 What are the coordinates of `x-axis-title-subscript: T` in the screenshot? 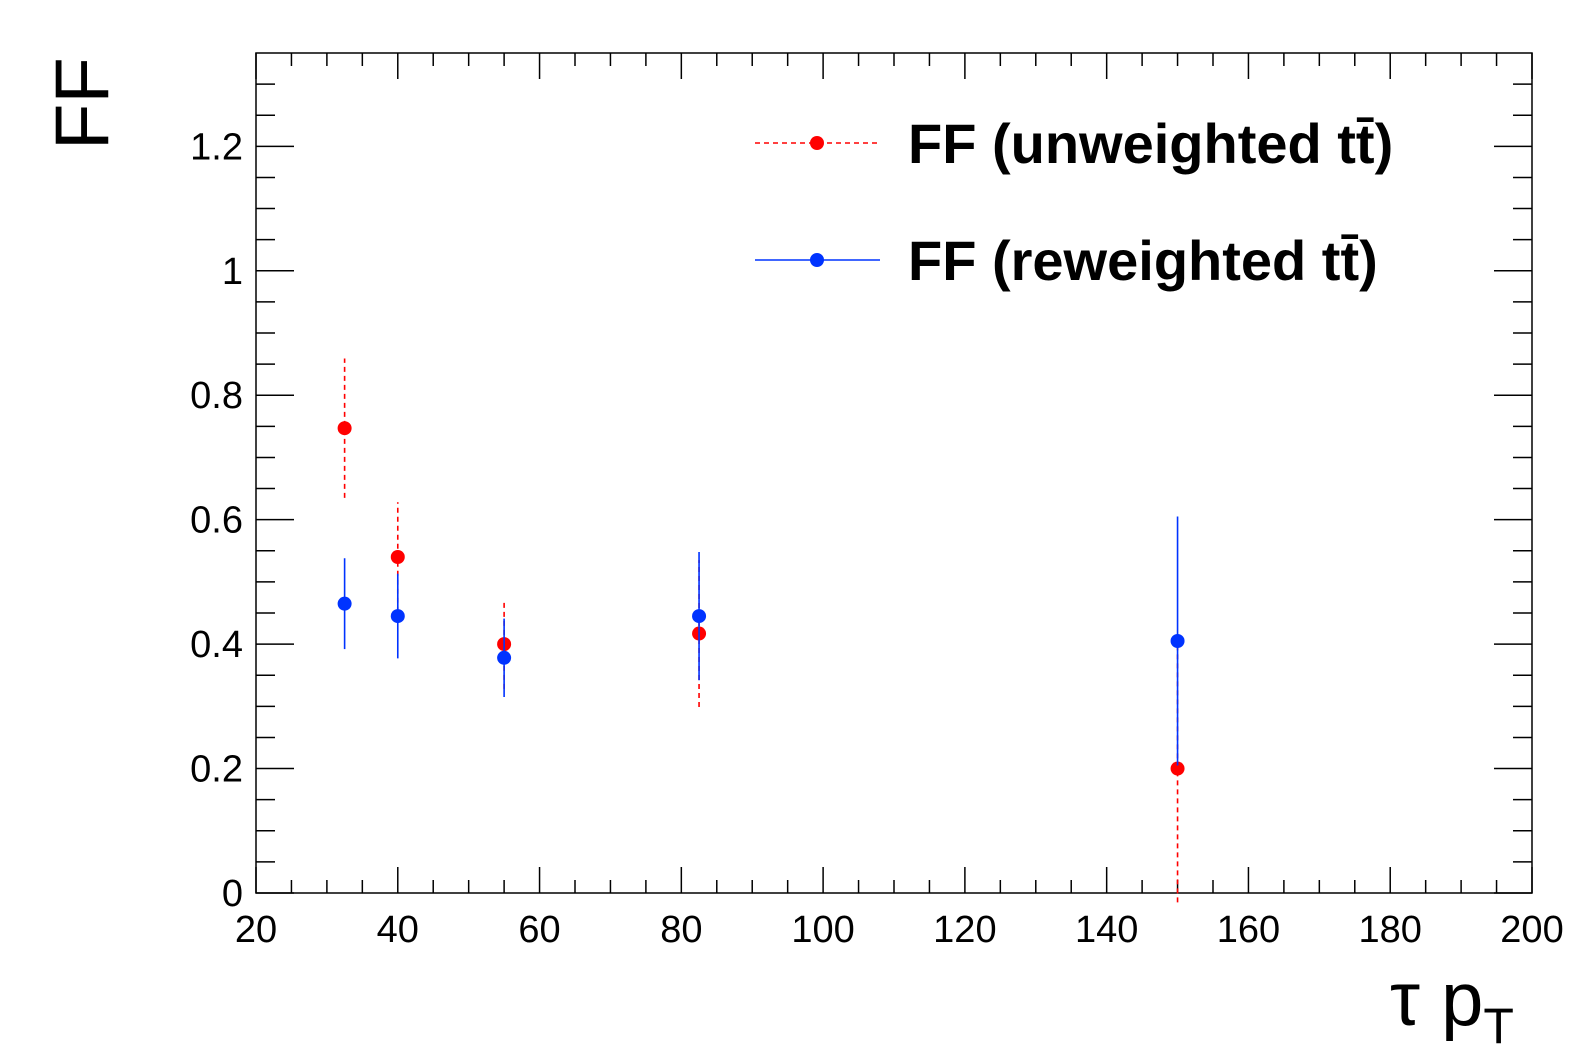 It's located at (1498, 1025).